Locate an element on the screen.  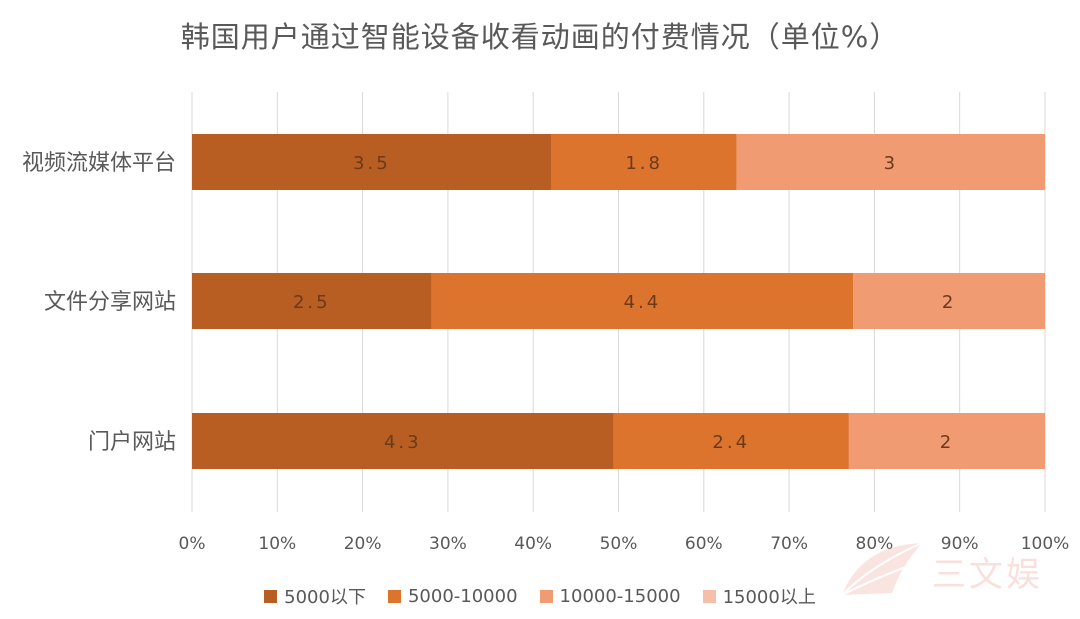
legend-item: 5000-10000 is located at coordinates (452, 596).